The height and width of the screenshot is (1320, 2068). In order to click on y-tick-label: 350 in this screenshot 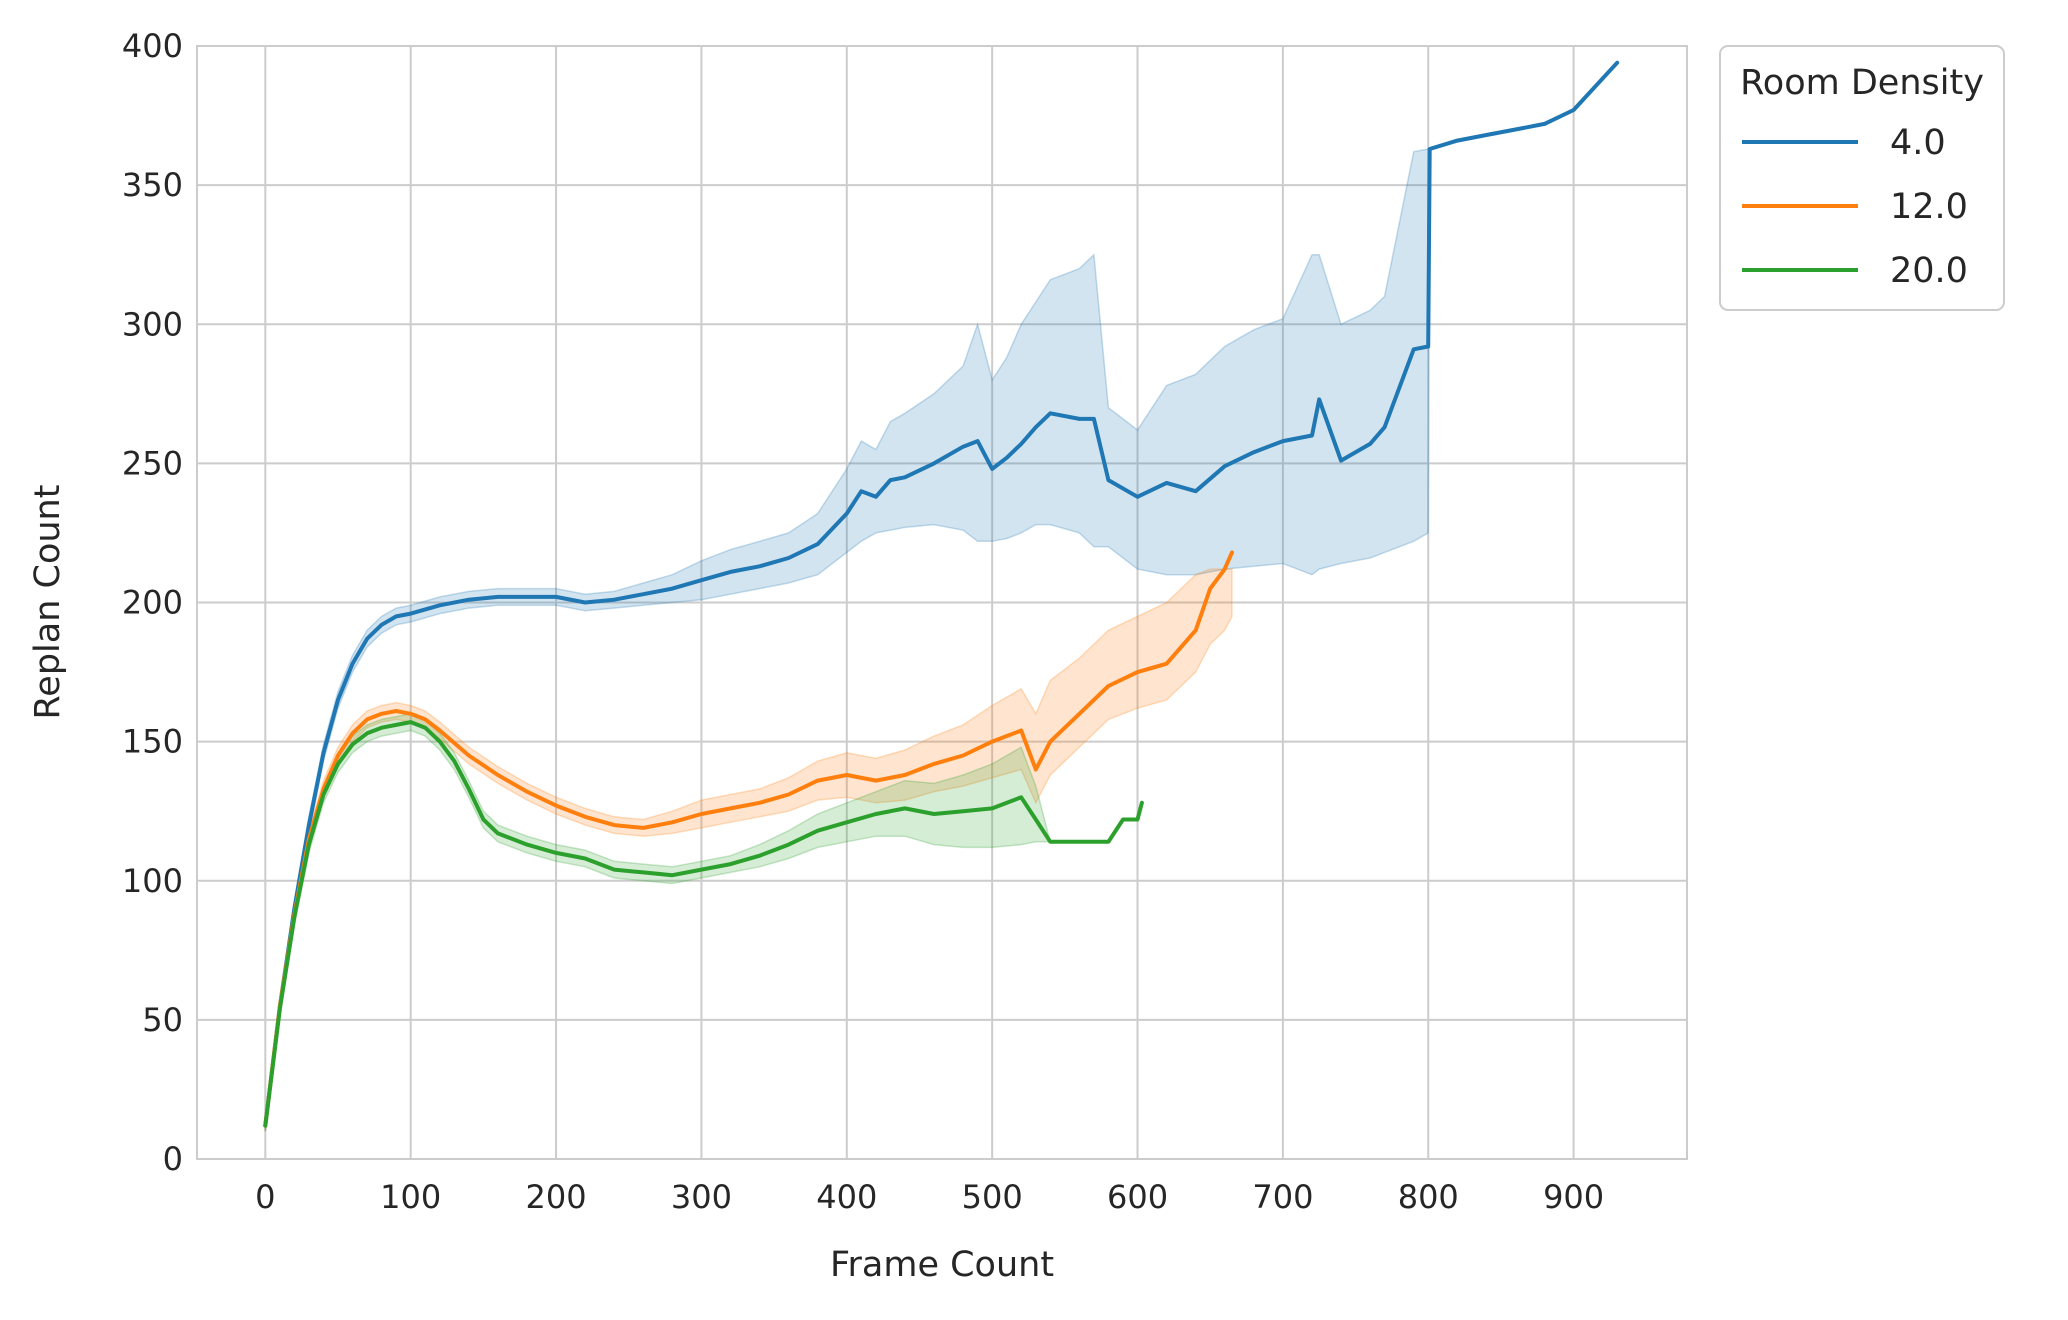, I will do `click(152, 185)`.